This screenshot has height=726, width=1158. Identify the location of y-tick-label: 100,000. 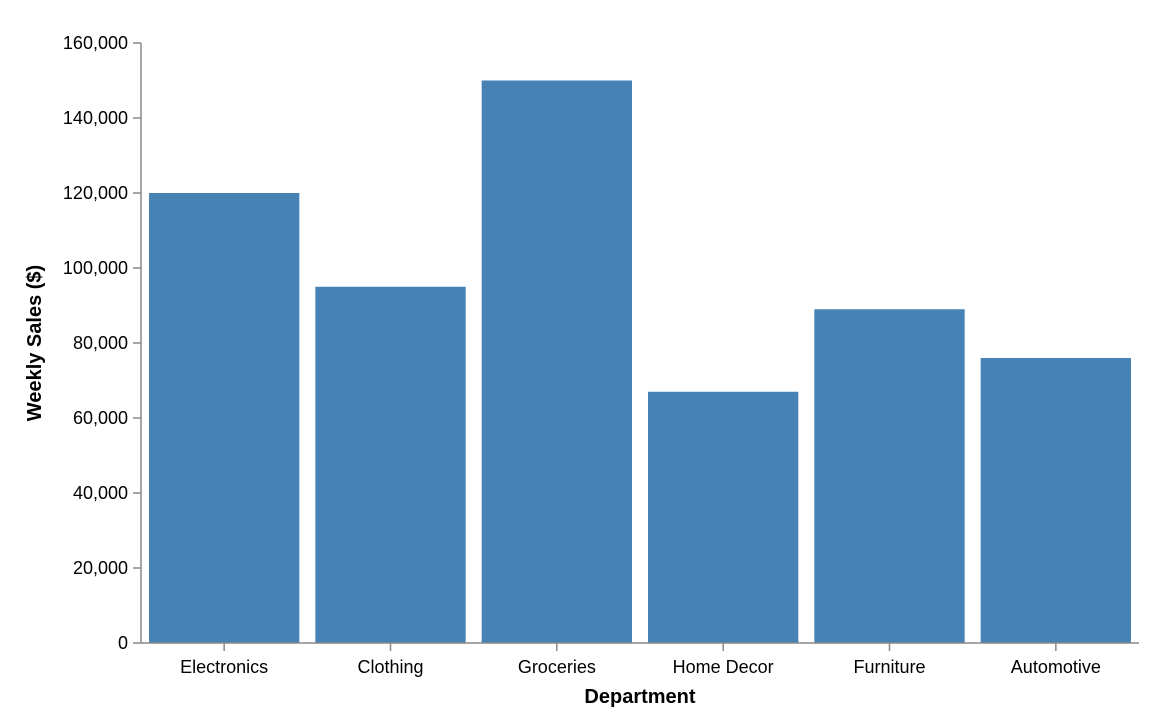
(95, 268).